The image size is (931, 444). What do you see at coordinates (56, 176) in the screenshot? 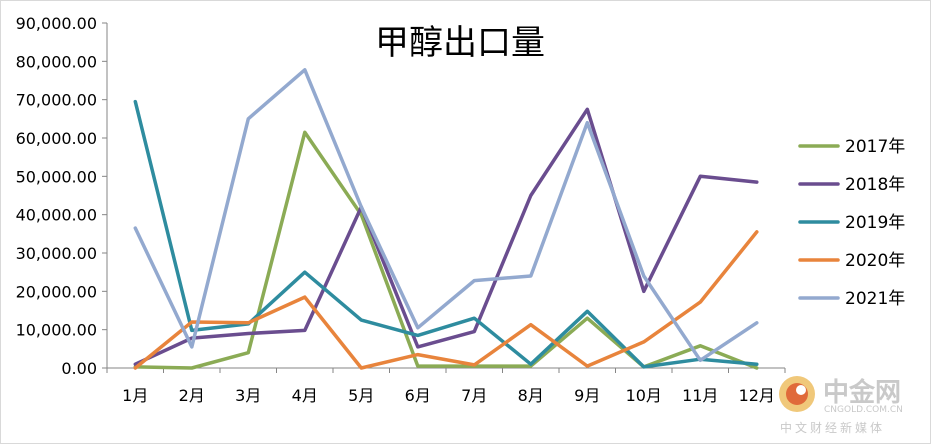
I see `y-tick-label: 50,000.00` at bounding box center [56, 176].